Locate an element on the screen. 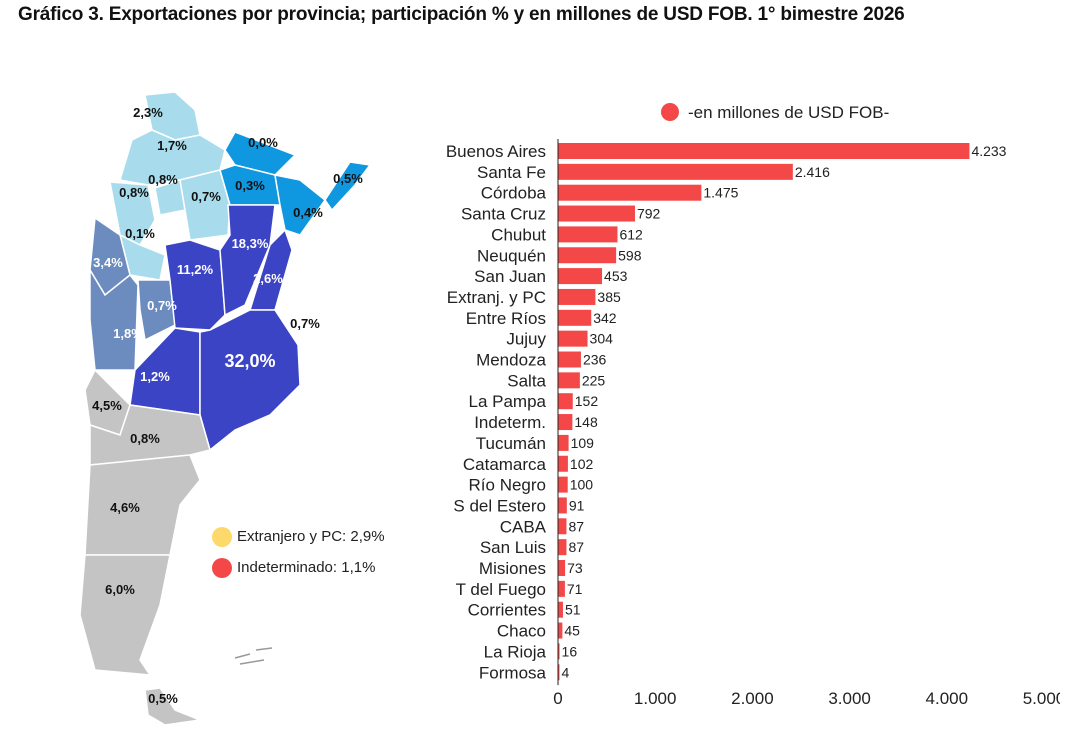 The image size is (1078, 739). bar-value-label: 598 is located at coordinates (630, 255).